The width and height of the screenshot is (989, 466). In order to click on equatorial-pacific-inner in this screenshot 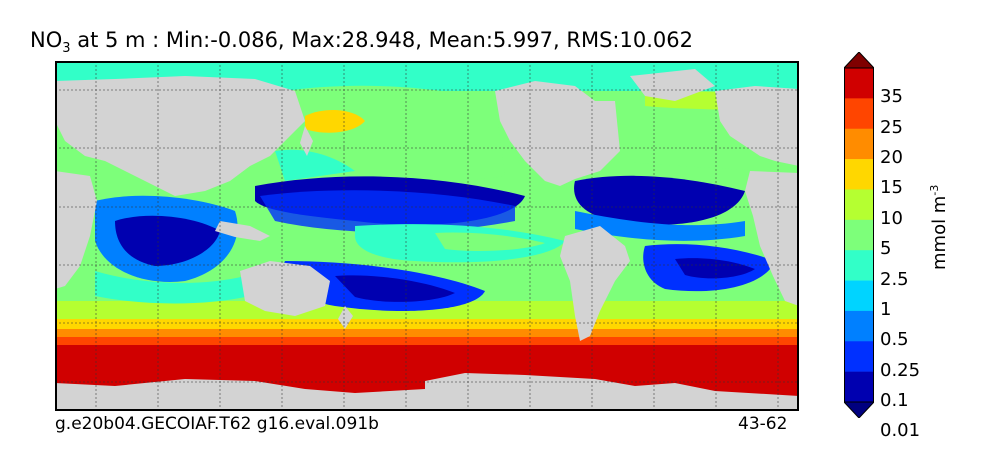, I will do `click(490, 241)`.